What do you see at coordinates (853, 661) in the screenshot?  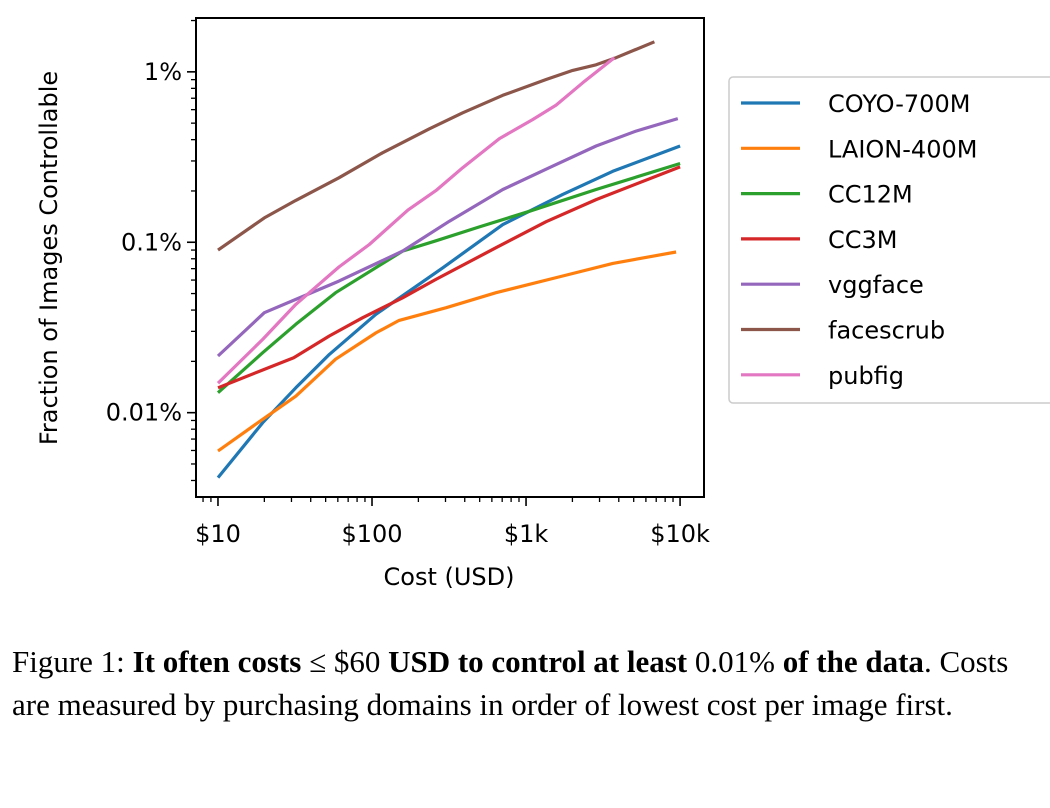 I see `caption-bold-3: of the data` at bounding box center [853, 661].